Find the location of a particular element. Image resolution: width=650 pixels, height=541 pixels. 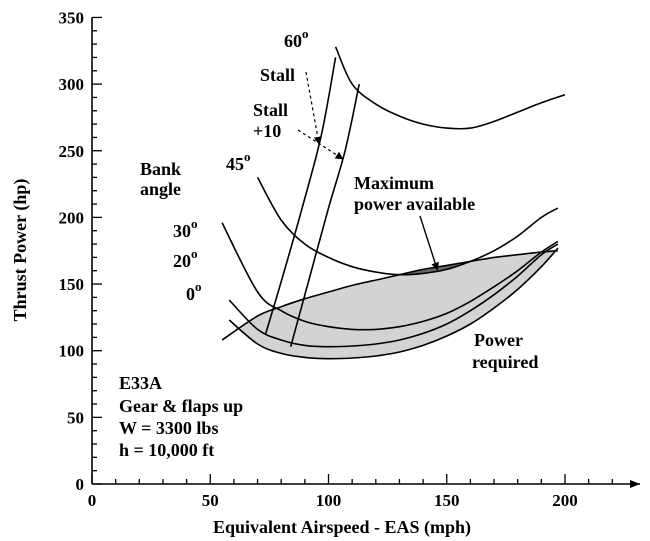

x-axis-title: Equivalent Airspeed - EAS (mph) is located at coordinates (342, 527).